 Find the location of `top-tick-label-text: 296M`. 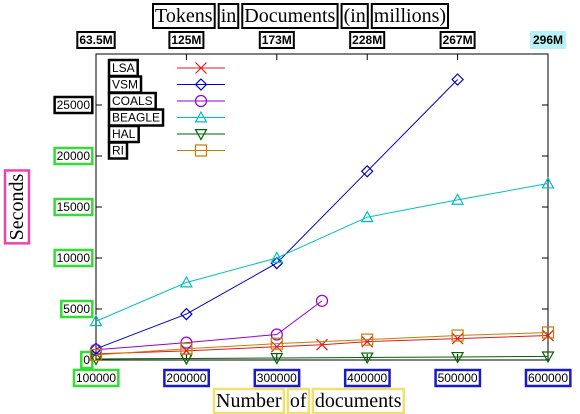

top-tick-label-text: 296M is located at coordinates (548, 40).